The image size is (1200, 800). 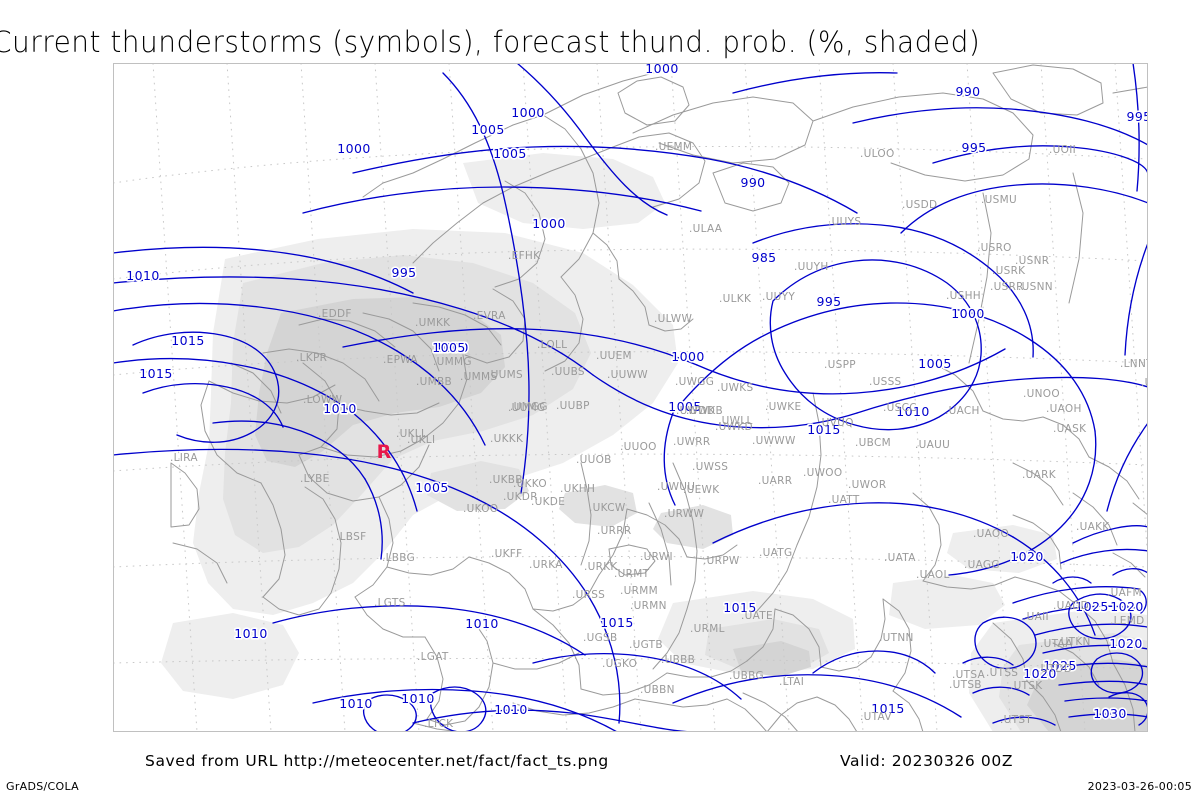 I want to click on station-label: .URWW, so click(x=684, y=514).